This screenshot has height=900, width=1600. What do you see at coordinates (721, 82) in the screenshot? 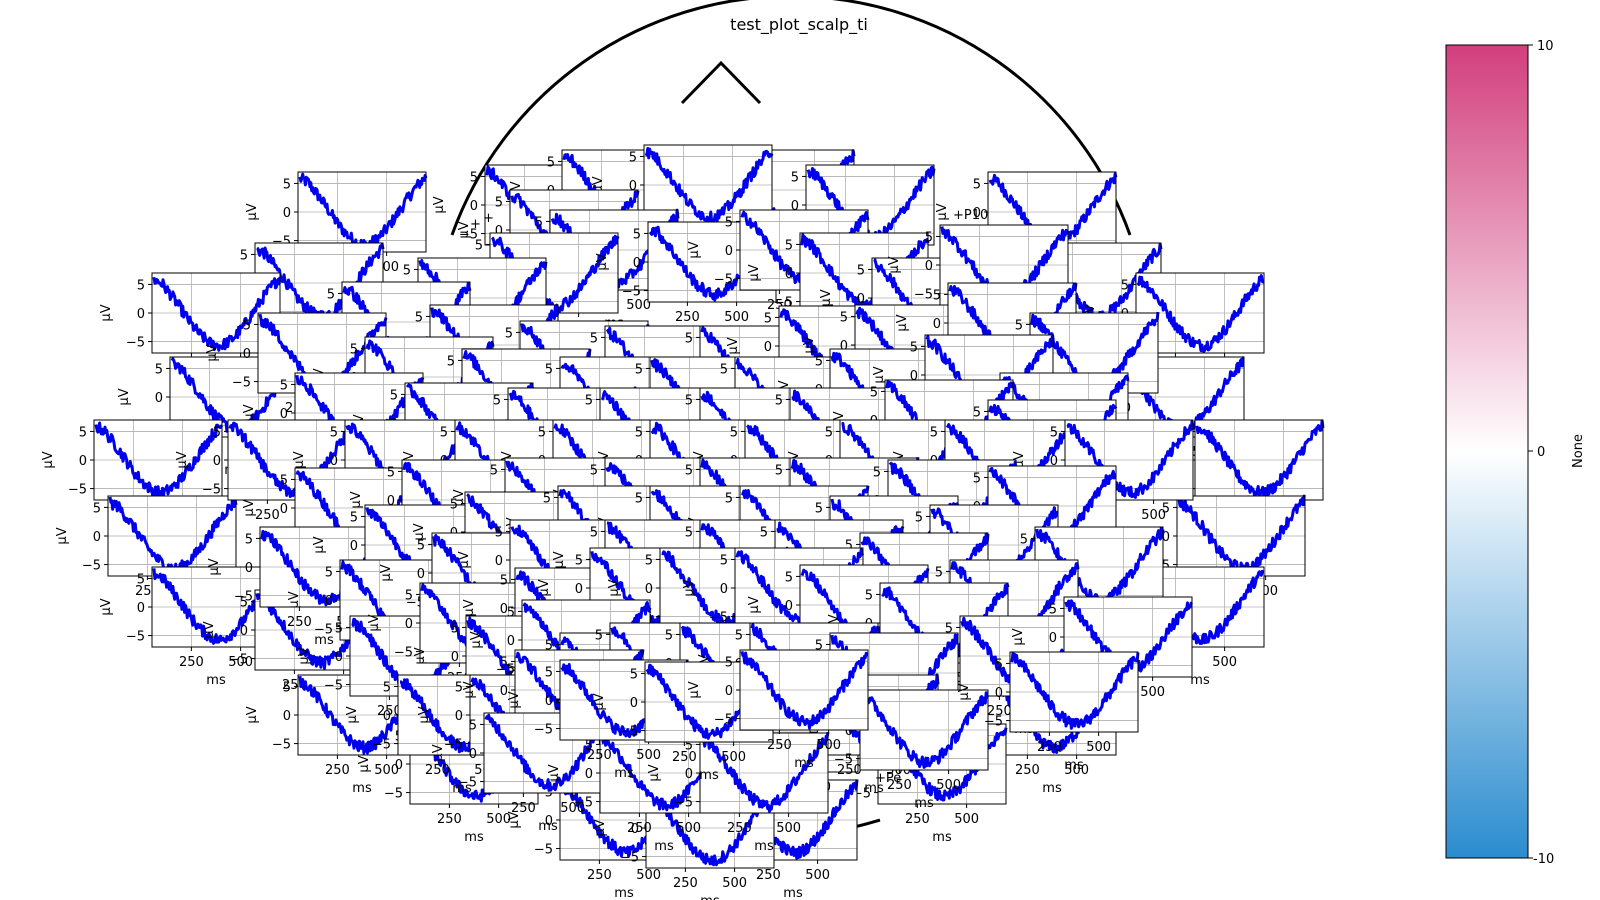
I see `nose` at bounding box center [721, 82].